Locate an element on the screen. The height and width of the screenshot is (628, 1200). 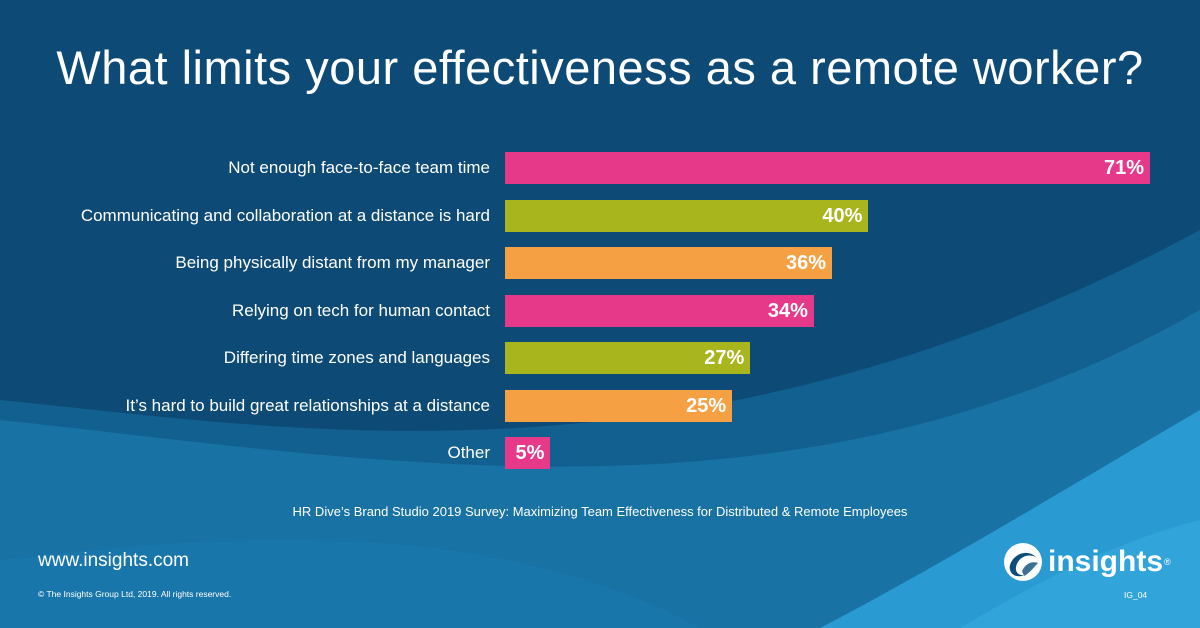
insights-logo: insights ® is located at coordinates (1086, 562).